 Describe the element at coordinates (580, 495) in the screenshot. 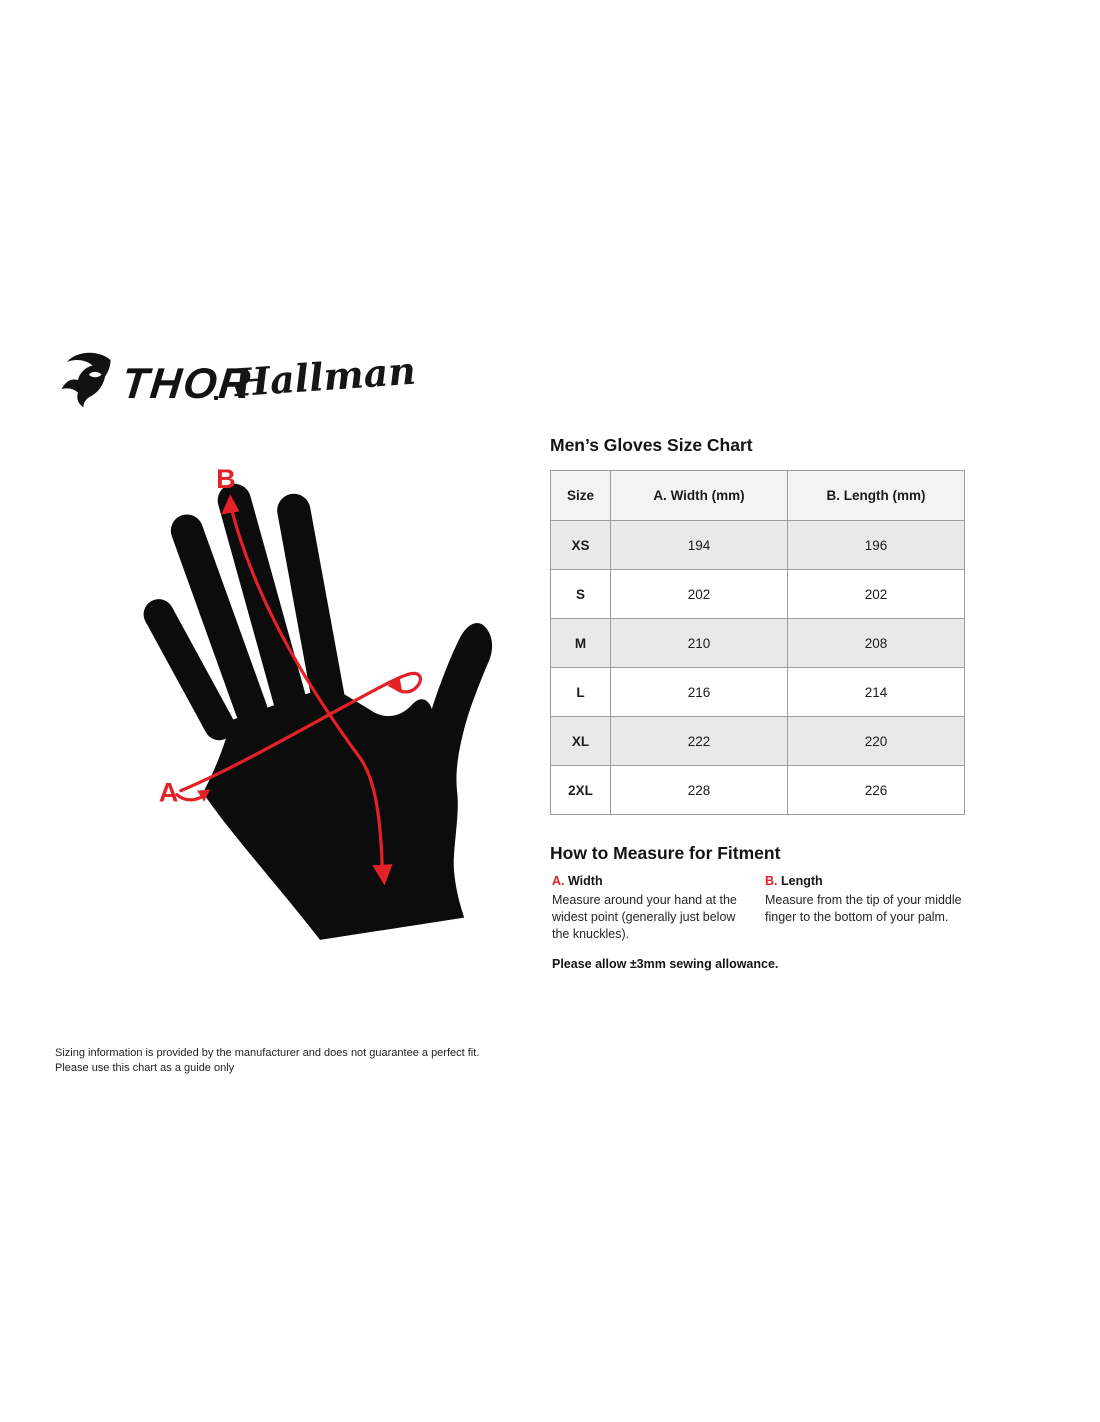

I see `col-header-size: Size` at that location.